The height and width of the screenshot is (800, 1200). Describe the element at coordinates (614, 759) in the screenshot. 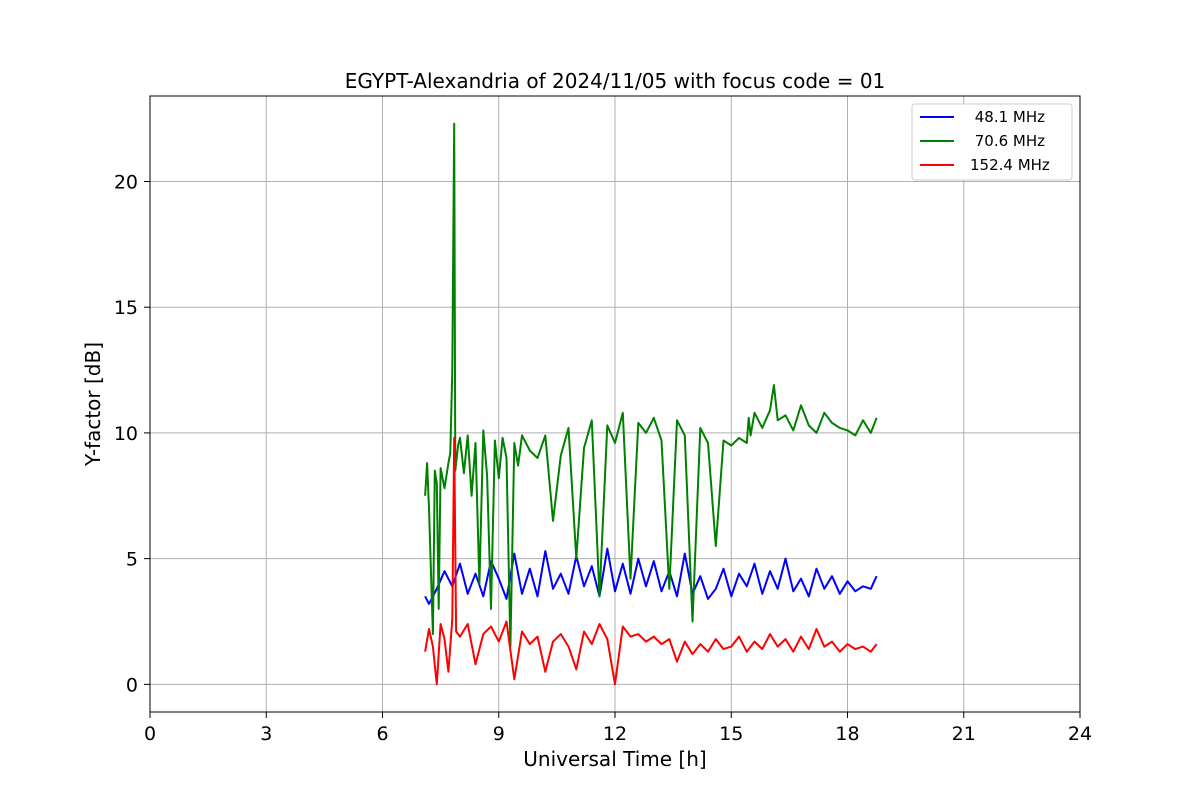

I see `x-axis-label: Universal Time [h]` at that location.